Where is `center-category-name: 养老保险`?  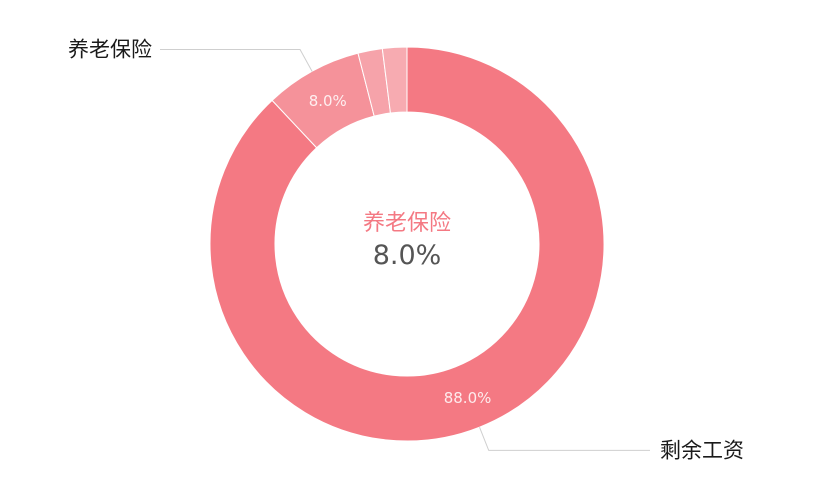
center-category-name: 养老保险 is located at coordinates (407, 223).